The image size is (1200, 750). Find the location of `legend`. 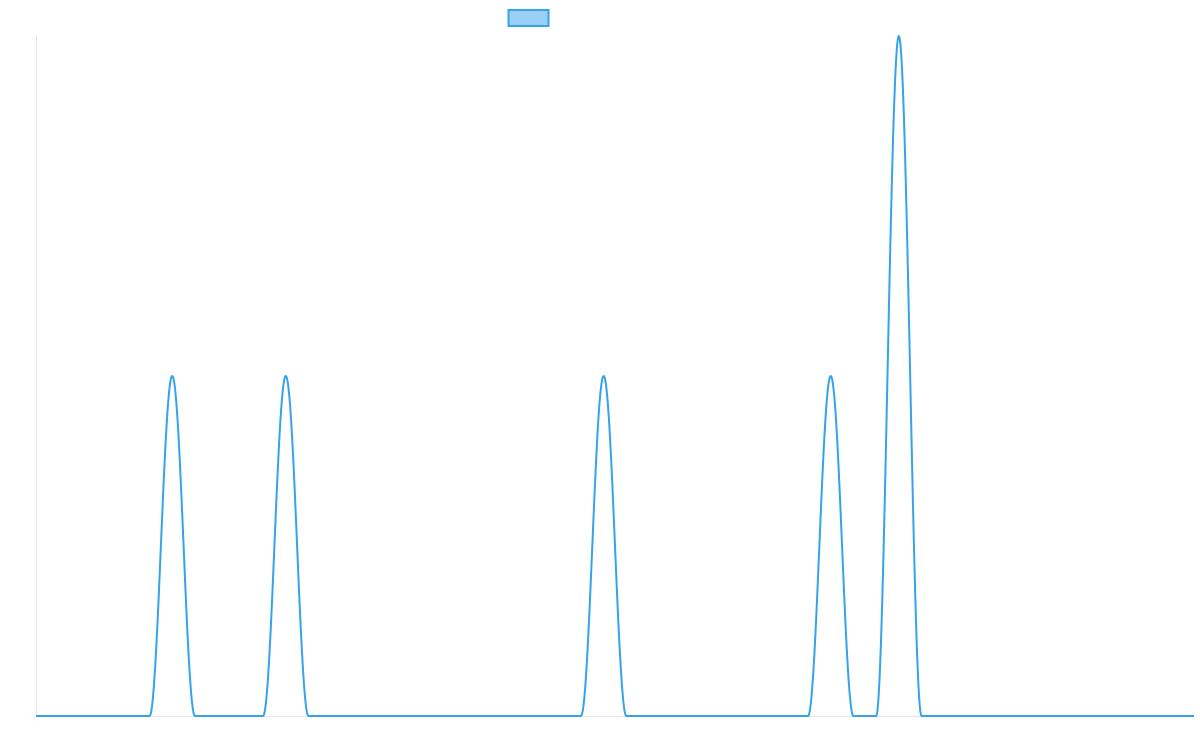

legend is located at coordinates (528, 18).